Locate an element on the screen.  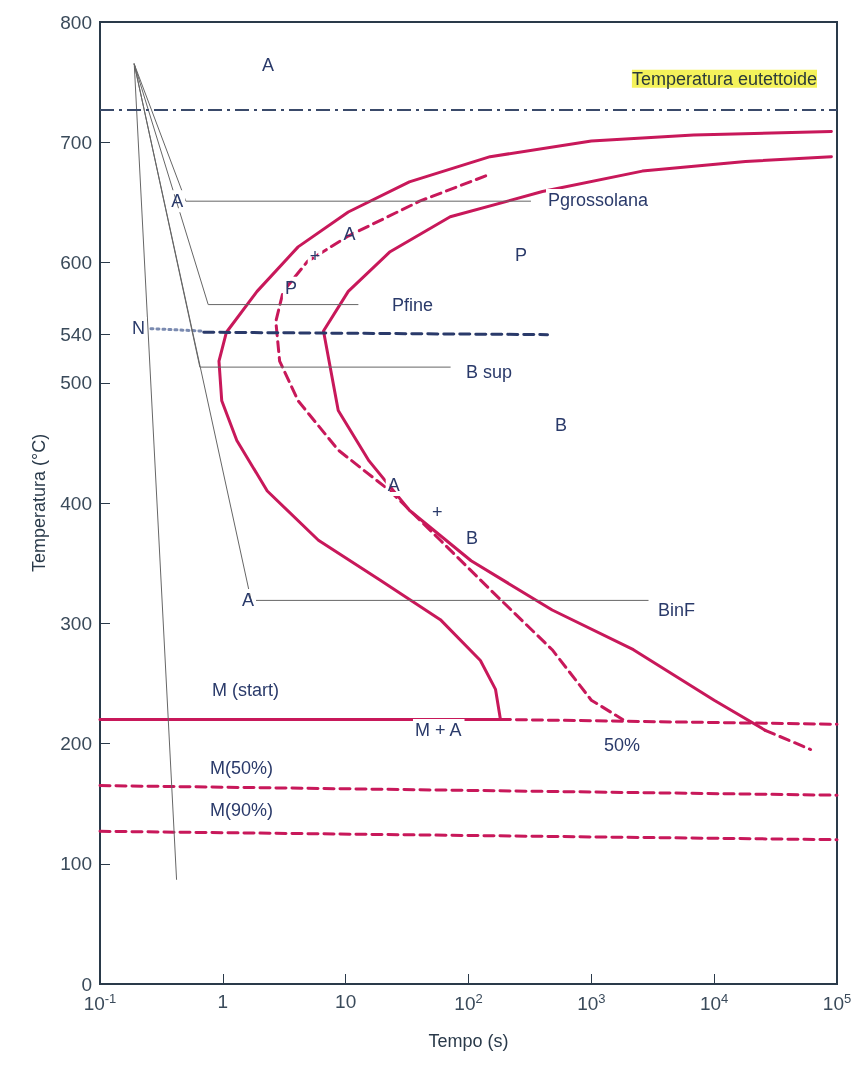
annotation: M(50%) is located at coordinates (242, 768).